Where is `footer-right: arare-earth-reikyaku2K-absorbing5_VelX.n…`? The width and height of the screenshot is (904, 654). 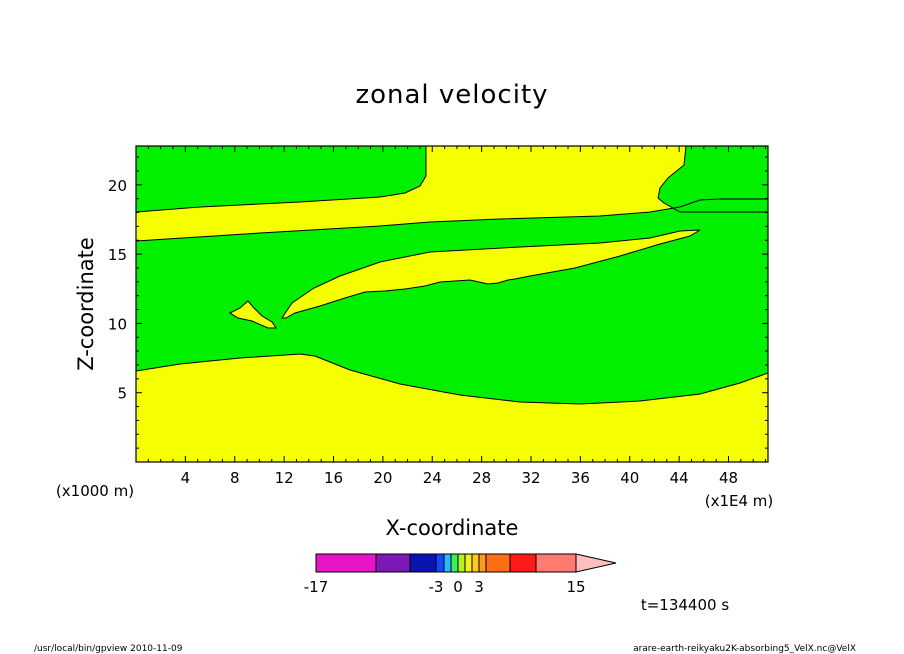 footer-right: arare-earth-reikyaku2K-absorbing5_VelX.n… is located at coordinates (744, 649).